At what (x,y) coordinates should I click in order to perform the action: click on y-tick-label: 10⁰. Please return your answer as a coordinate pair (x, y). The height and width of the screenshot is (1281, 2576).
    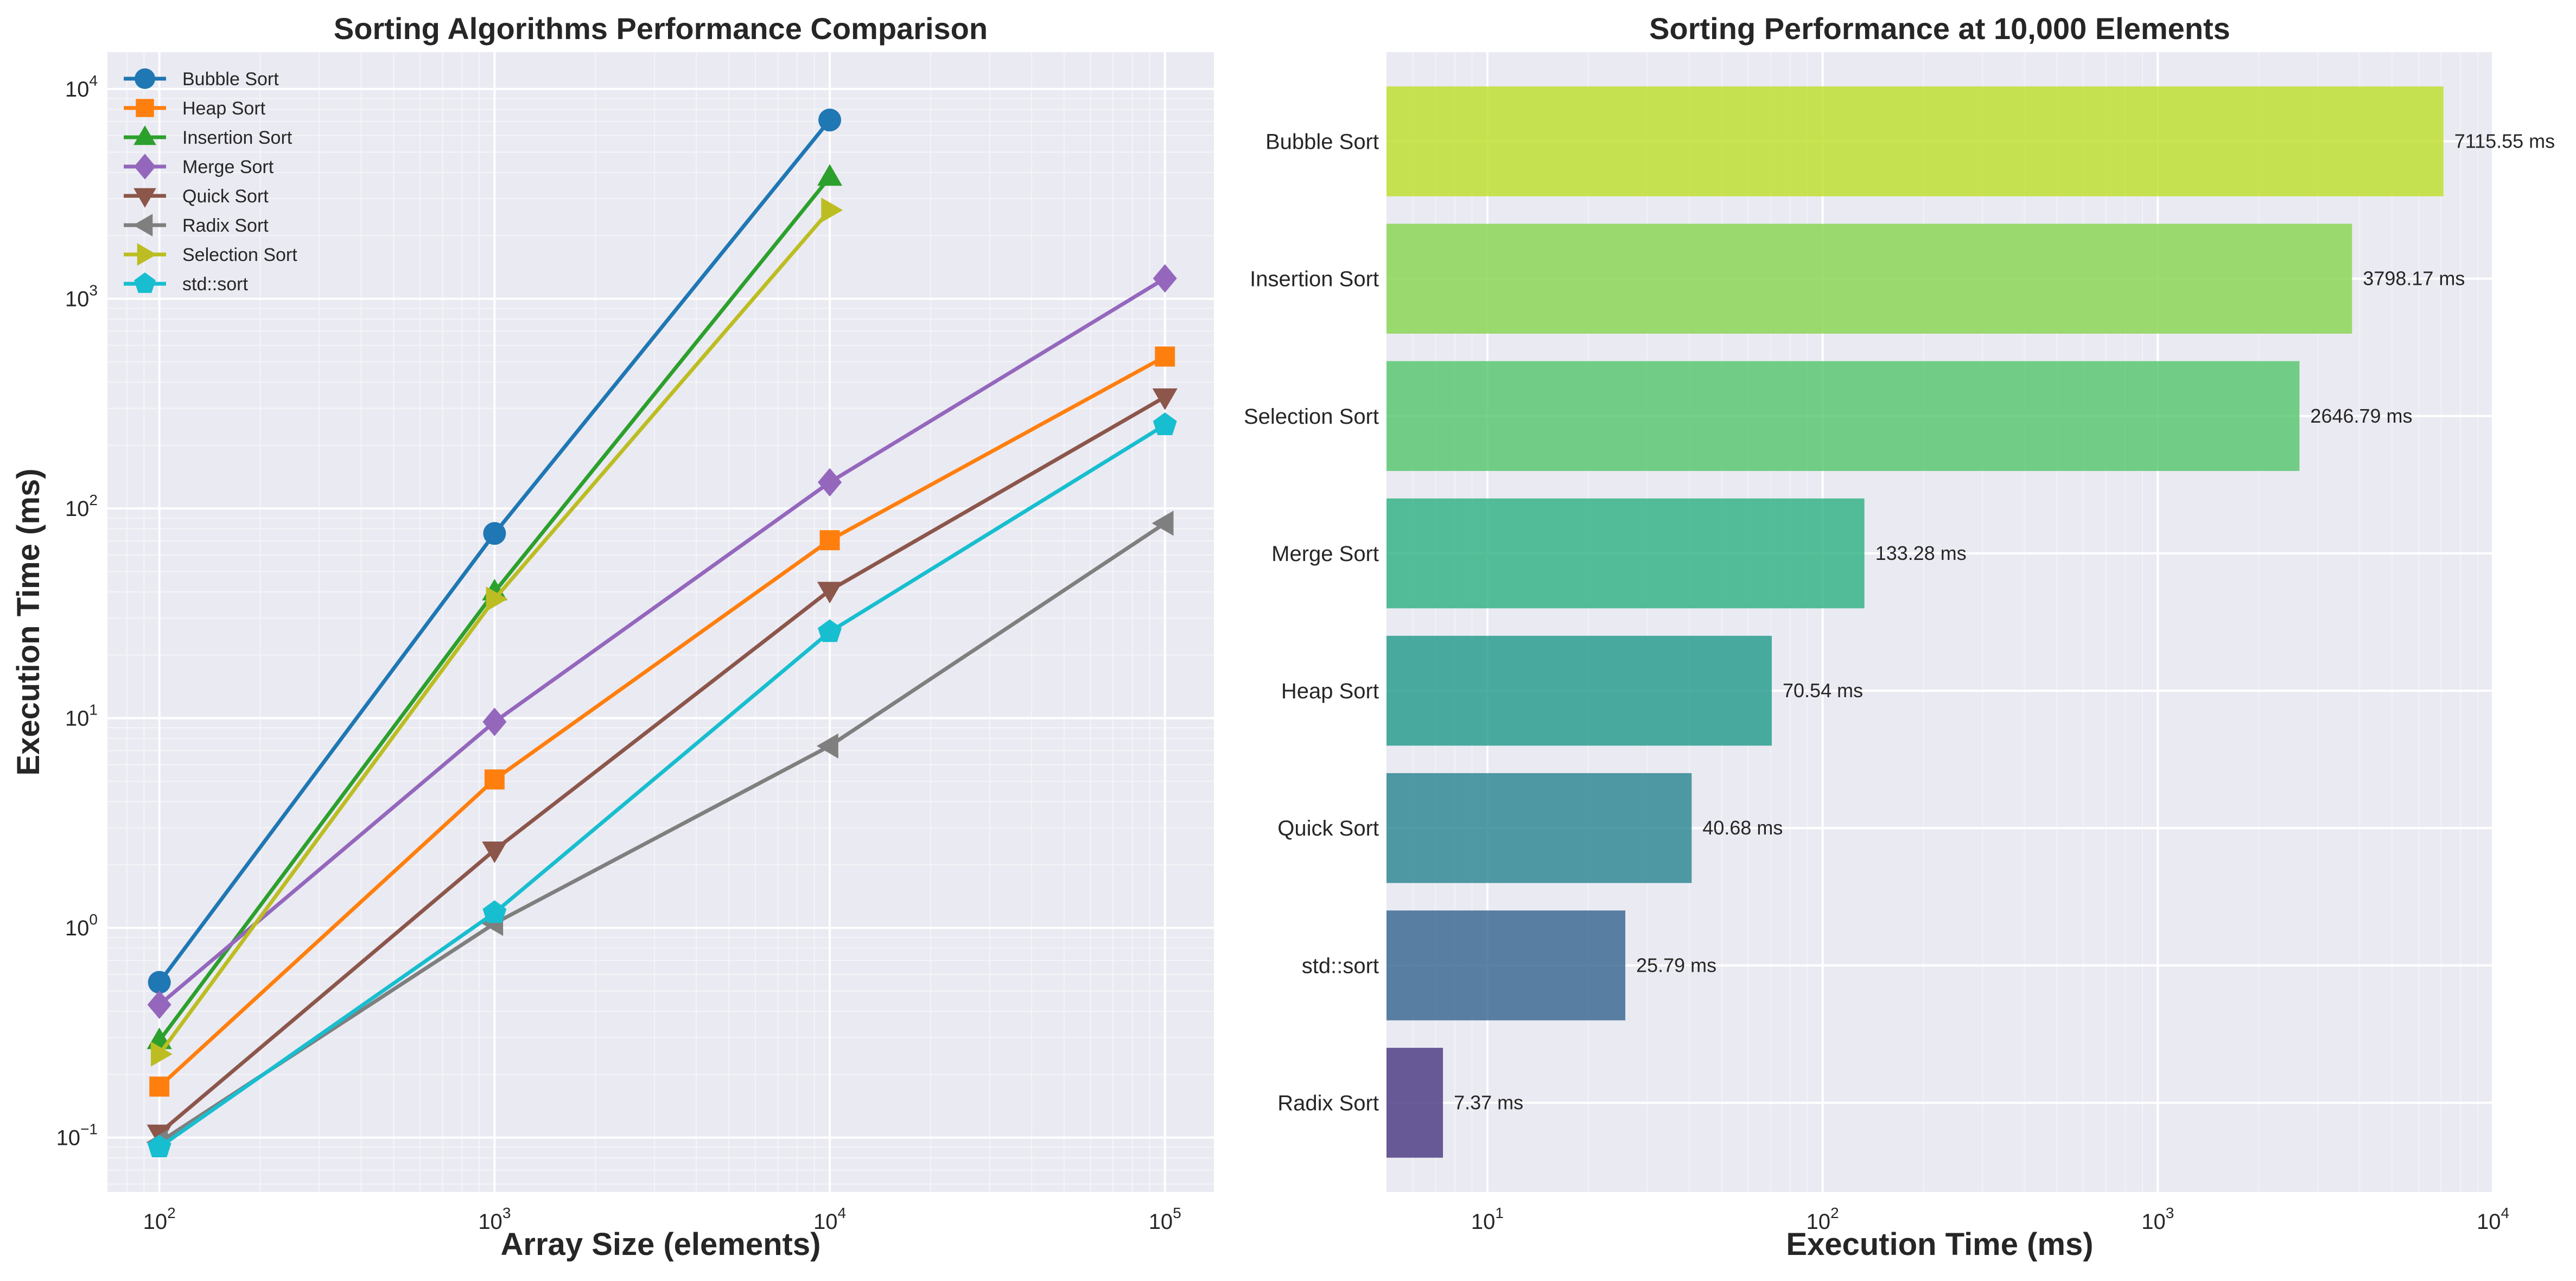
    Looking at the image, I should click on (82, 925).